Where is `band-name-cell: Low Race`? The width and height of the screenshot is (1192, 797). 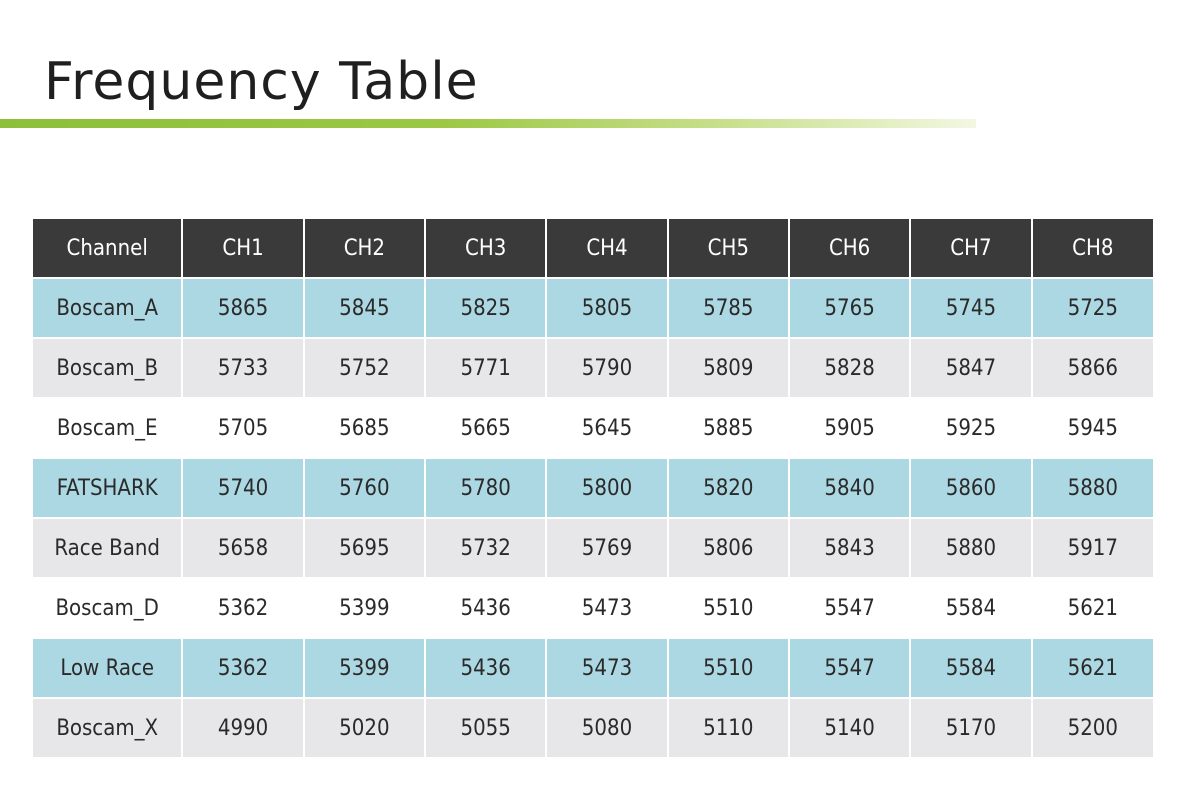
band-name-cell: Low Race is located at coordinates (108, 668).